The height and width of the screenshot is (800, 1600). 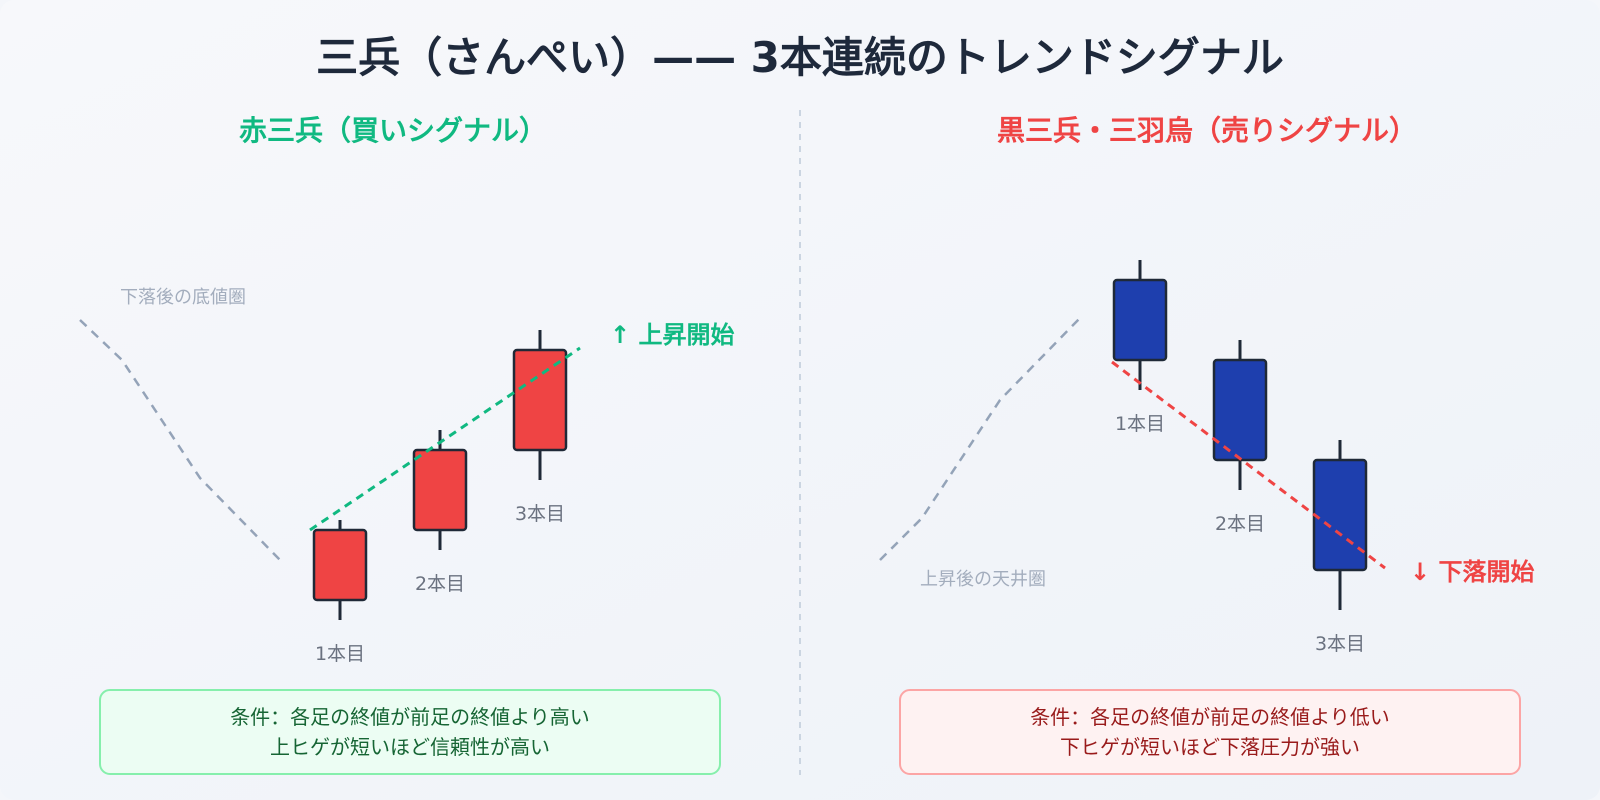 I want to click on bearish-condition-box, so click(x=1210, y=732).